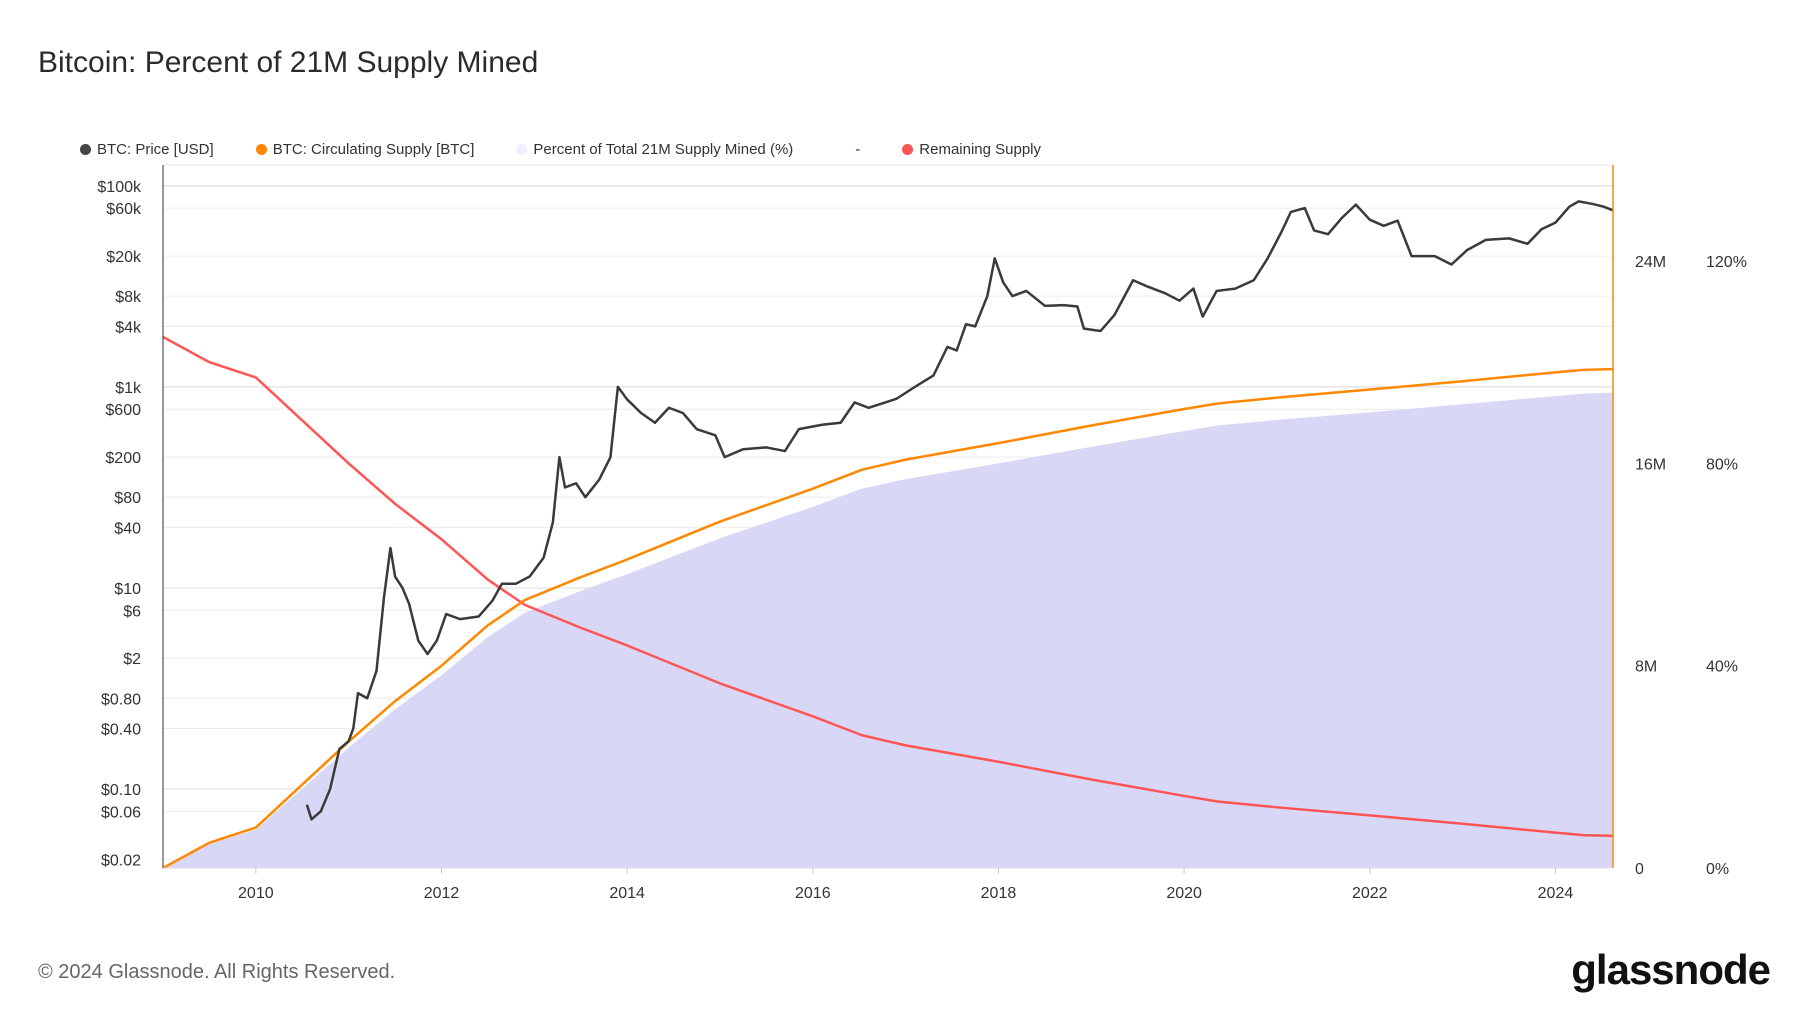 The image size is (1800, 1013). What do you see at coordinates (1650, 262) in the screenshot?
I see `y-right-supply-tick-label: 24M` at bounding box center [1650, 262].